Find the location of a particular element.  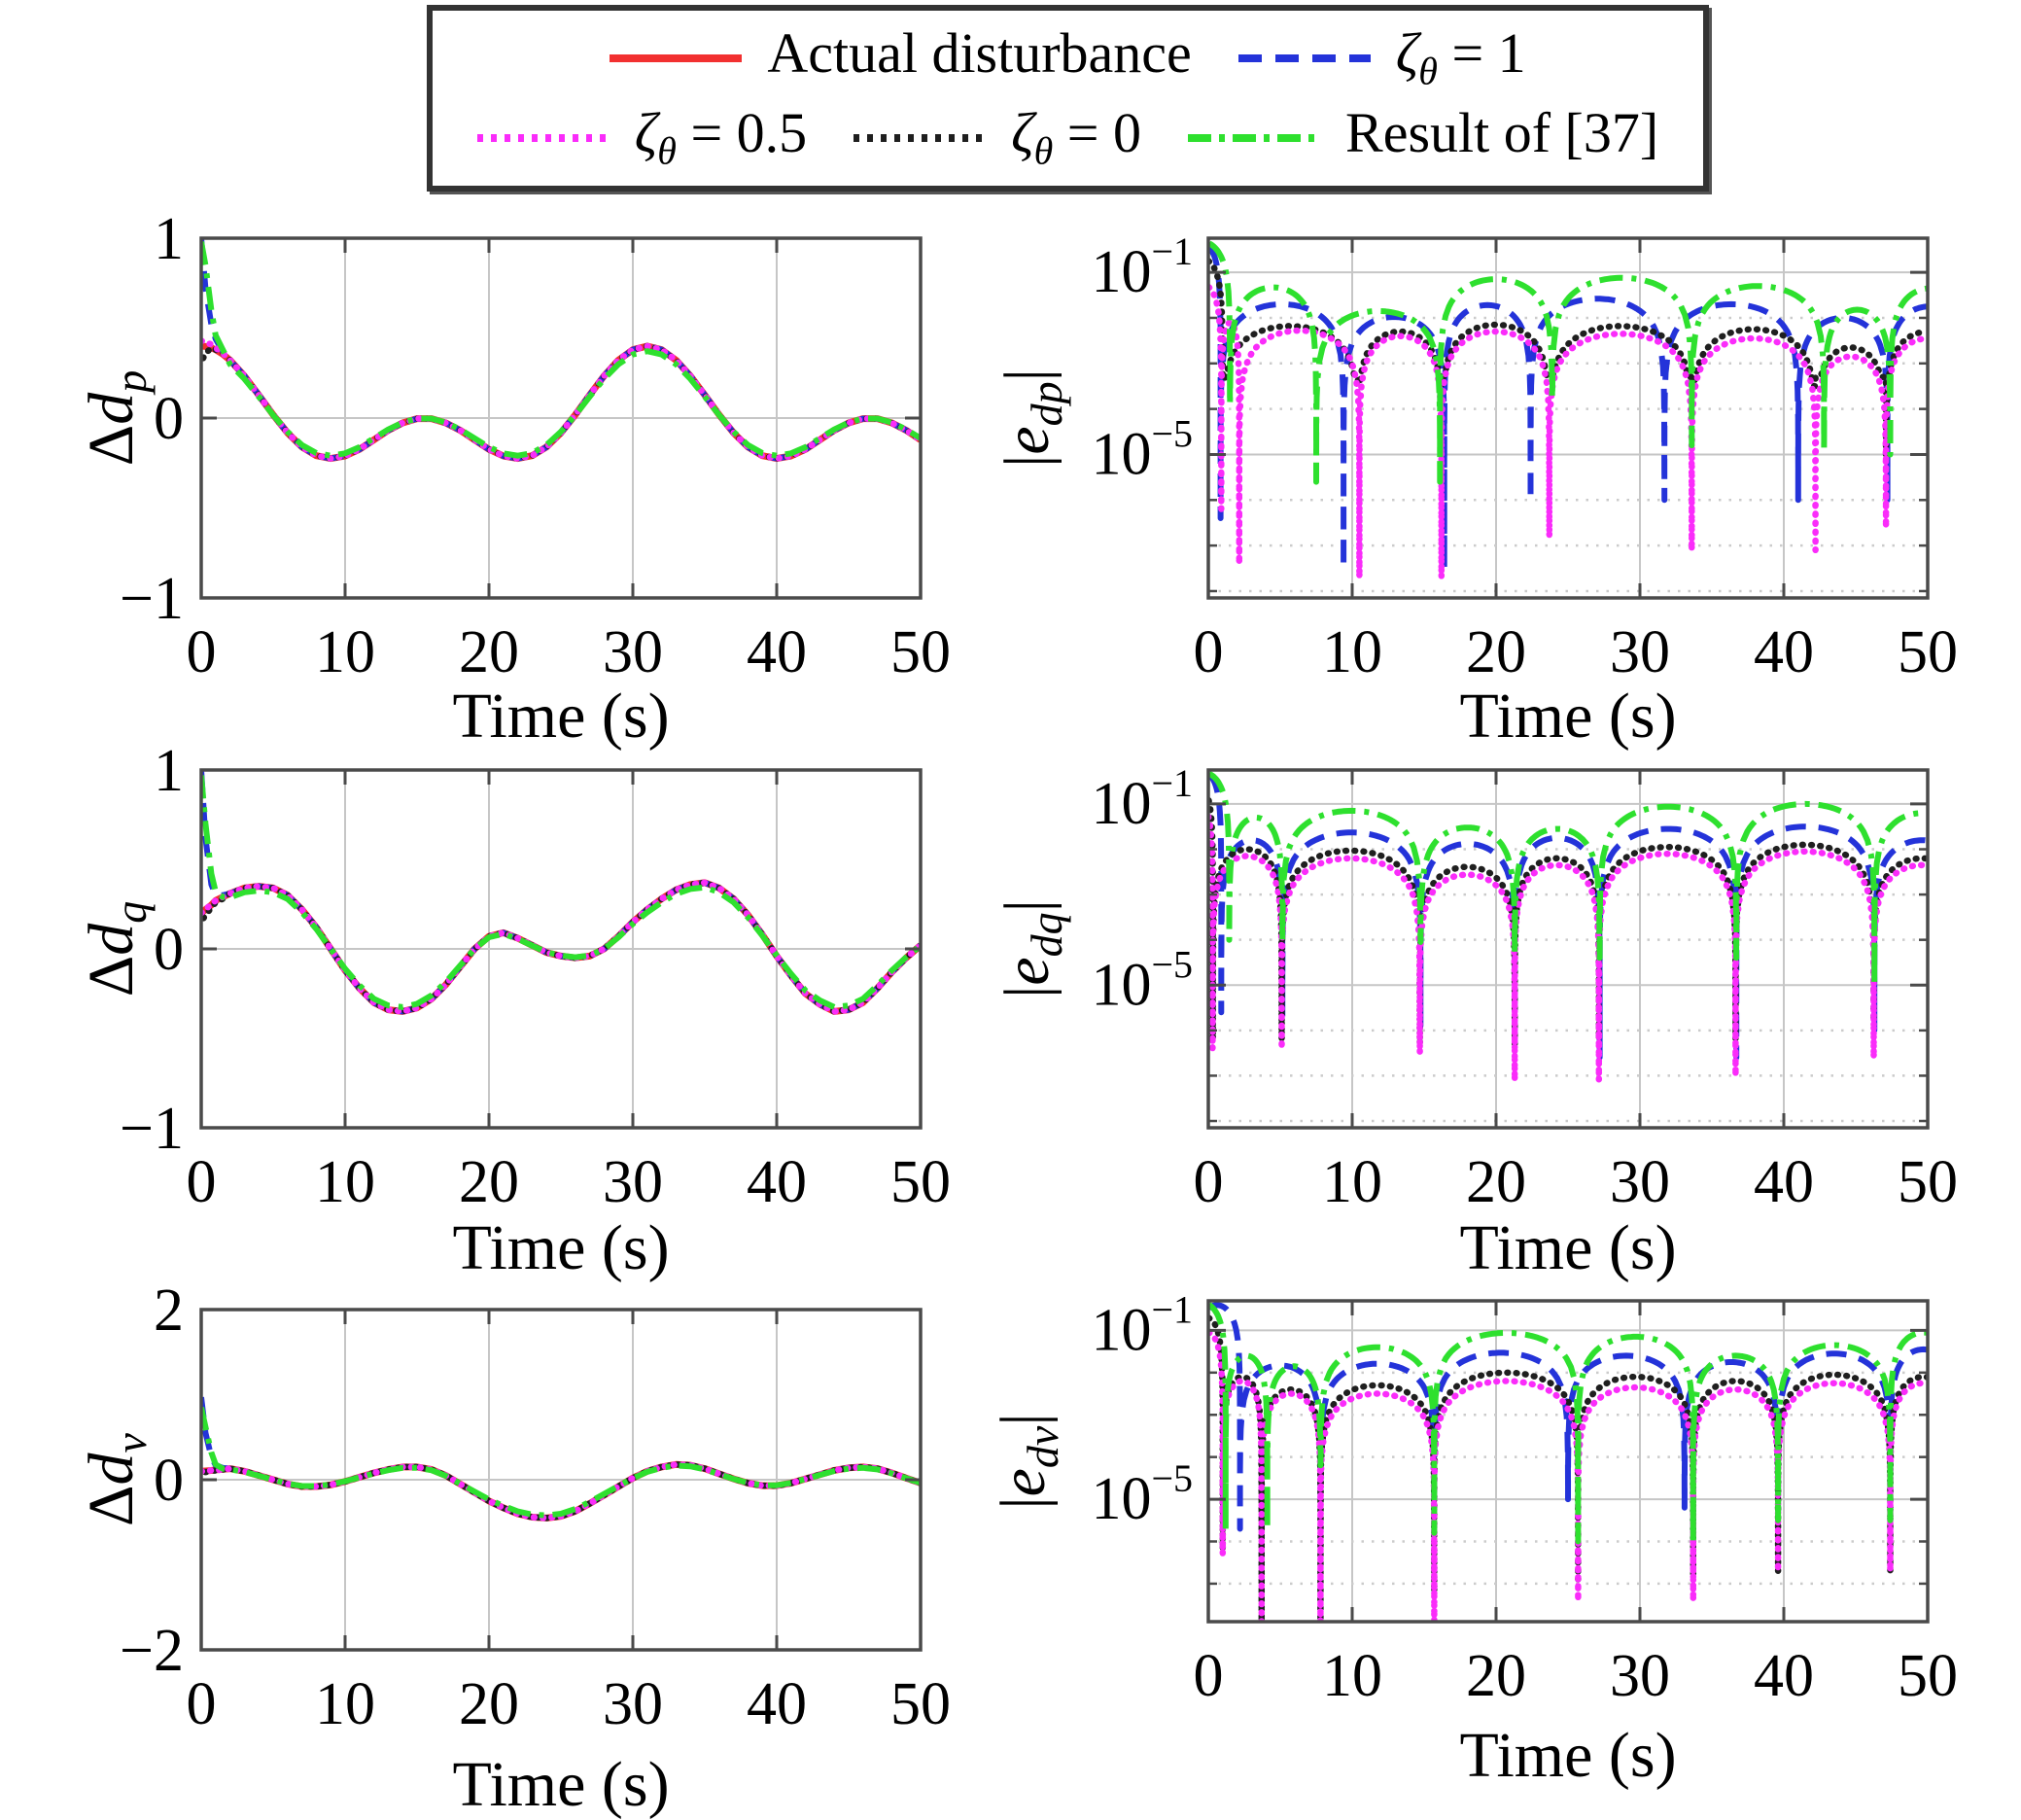

legend-row-2: ζθ = 0.5 ζθ = 0 Result of [37] is located at coordinates (1068, 138).